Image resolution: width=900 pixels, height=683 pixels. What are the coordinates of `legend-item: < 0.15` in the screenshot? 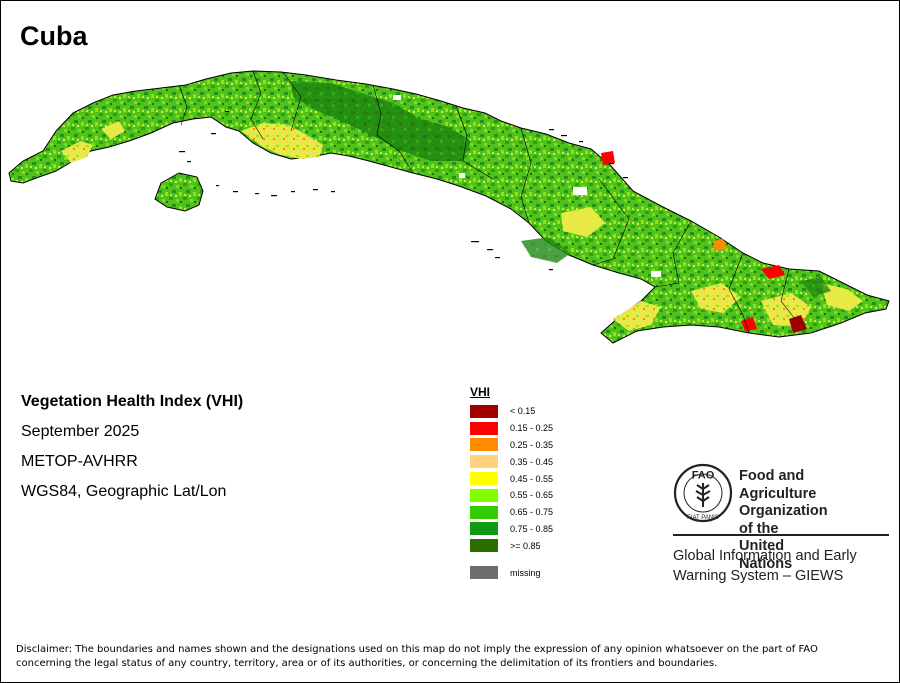 It's located at (511, 411).